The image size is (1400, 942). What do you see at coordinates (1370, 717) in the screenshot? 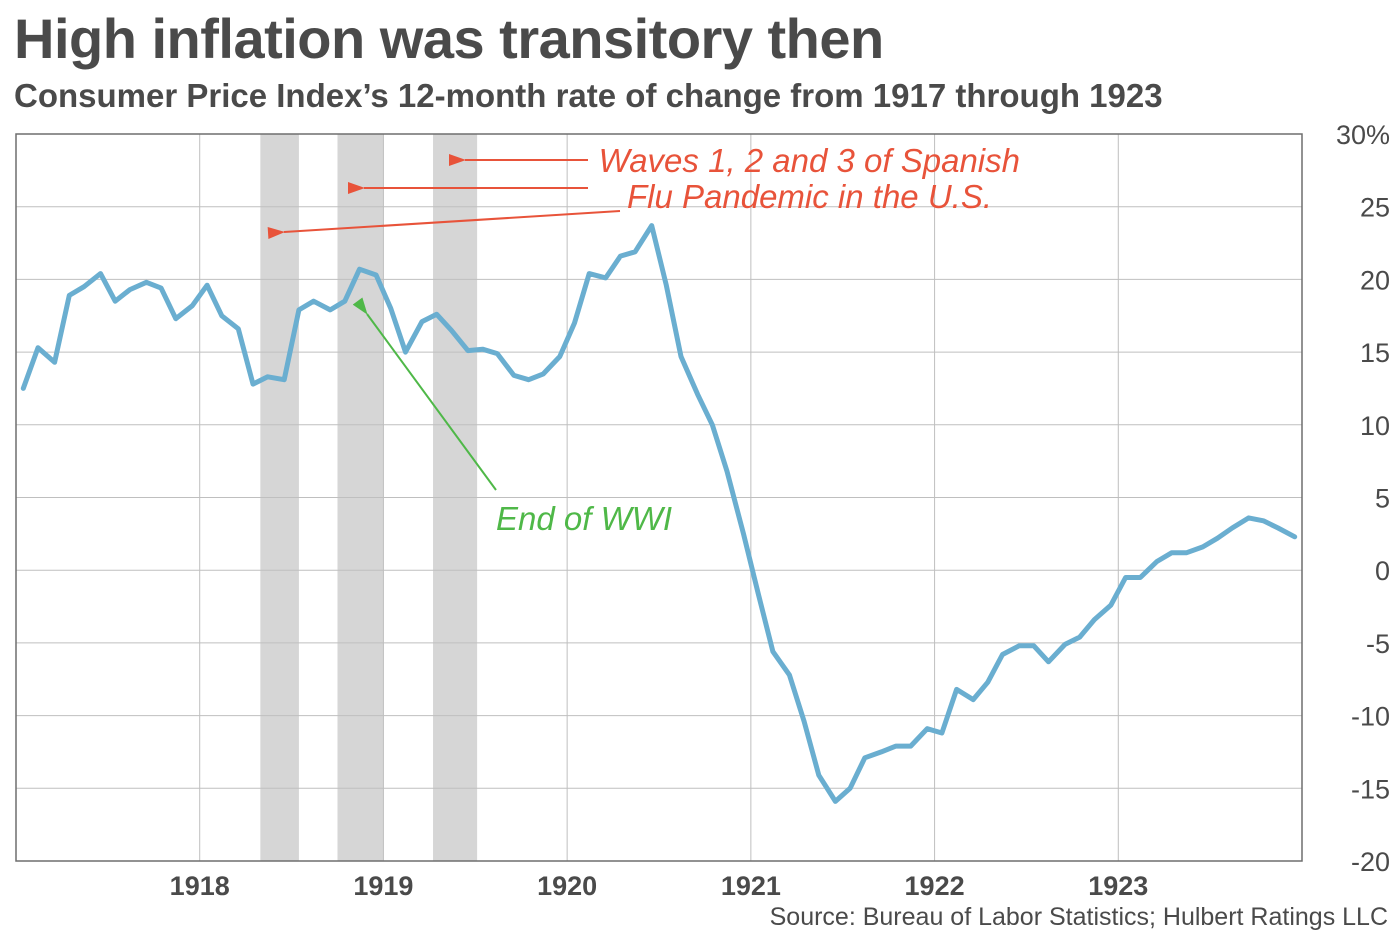
I see `y-tick-label: -10` at bounding box center [1370, 717].